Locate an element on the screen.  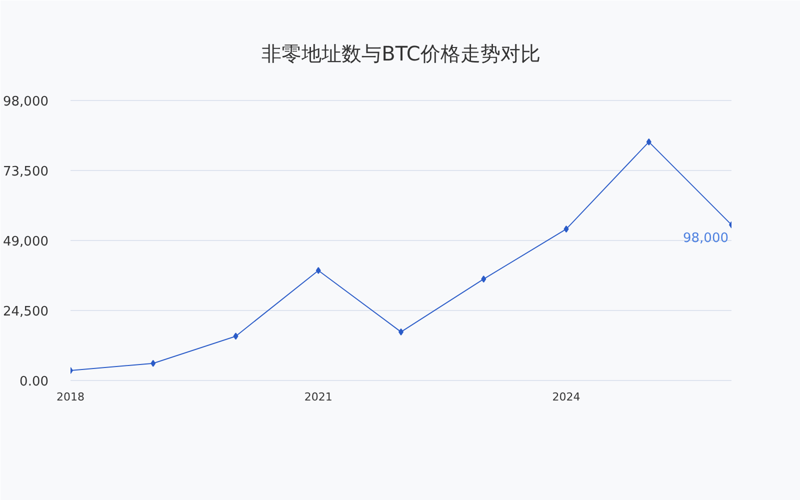
y-tick-label: 24,500 is located at coordinates (26, 312).